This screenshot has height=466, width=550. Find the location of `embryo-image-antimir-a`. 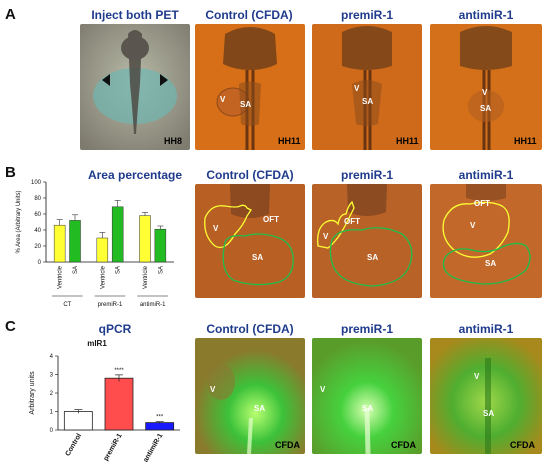

embryo-image-antimir-a is located at coordinates (486, 87).